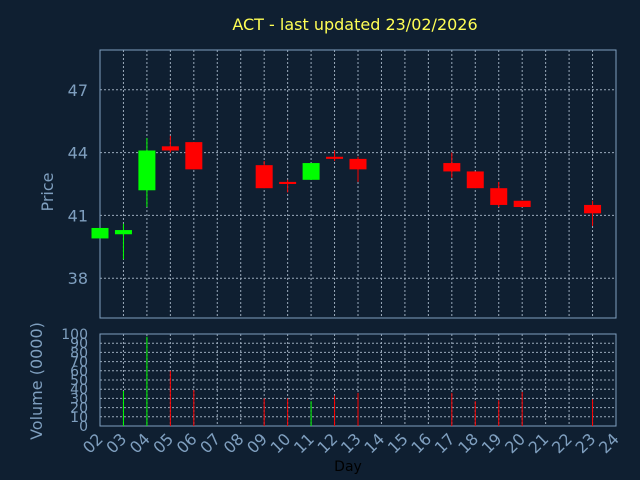 This screenshot has height=480, width=640. Describe the element at coordinates (47, 191) in the screenshot. I see `price-axis-label: Price` at that location.